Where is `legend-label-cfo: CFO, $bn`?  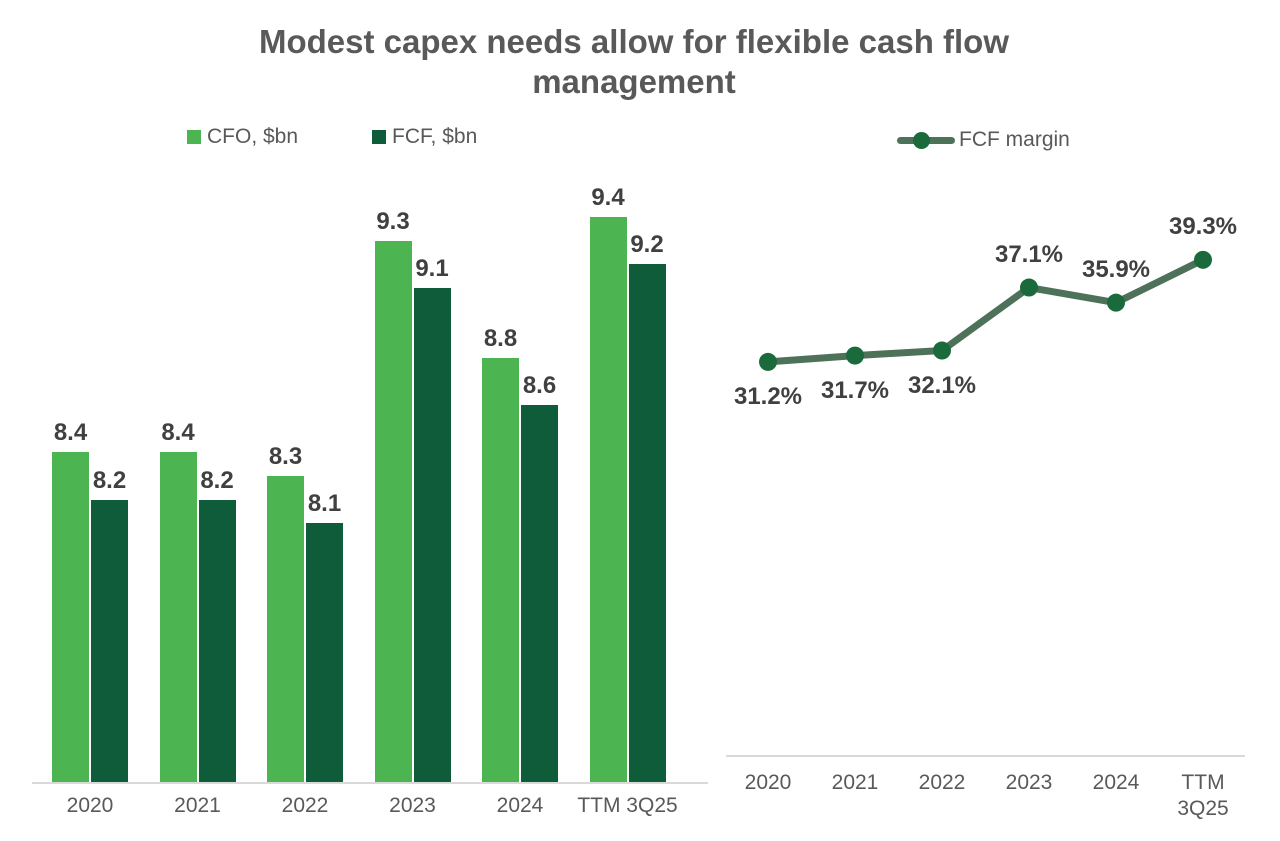
legend-label-cfo: CFO, $bn is located at coordinates (253, 136).